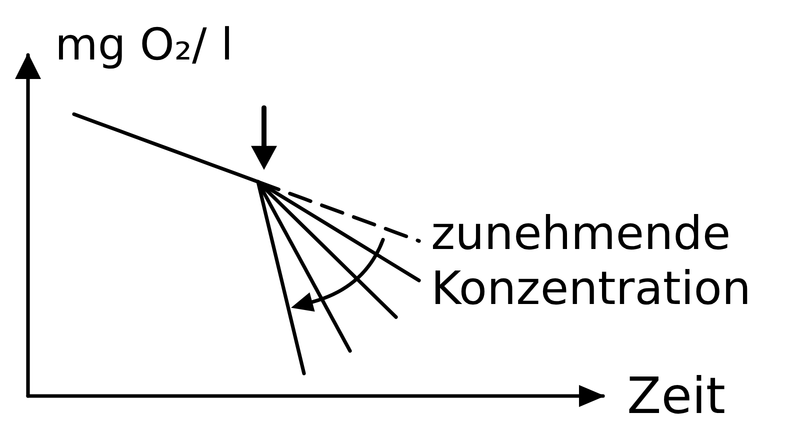 Image resolution: width=801 pixels, height=421 pixels. Describe the element at coordinates (676, 394) in the screenshot. I see `x-axis-title: Zeit` at that location.